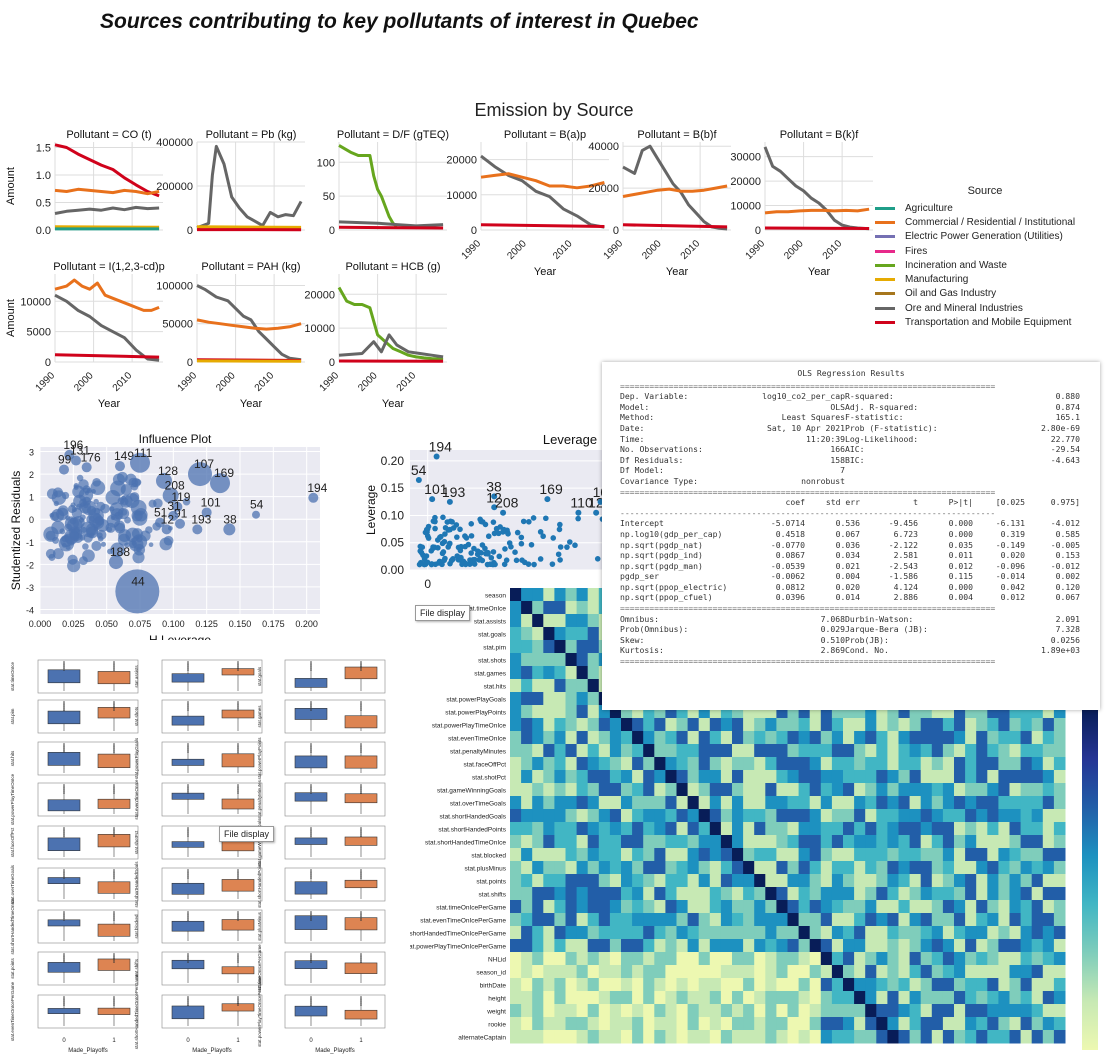 This screenshot has height=1058, width=1108. I want to click on boxplot-panel: stat.overTimeGoals, so click(74, 884).